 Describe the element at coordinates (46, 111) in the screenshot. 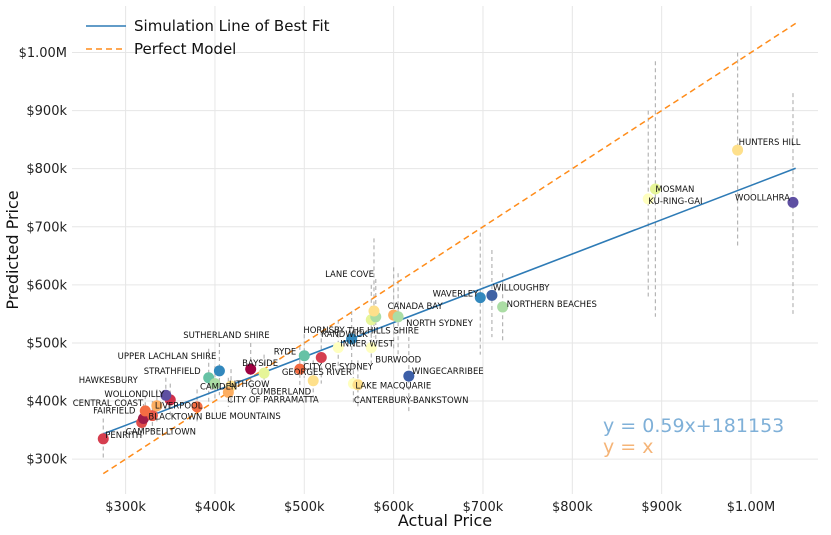

I see `y-tick-label: $900k` at that location.